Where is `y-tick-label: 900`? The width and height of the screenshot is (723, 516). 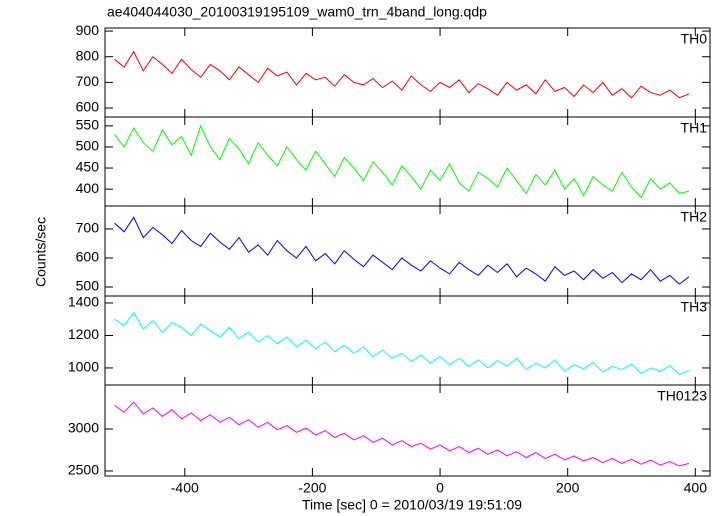 y-tick-label: 900 is located at coordinates (88, 30).